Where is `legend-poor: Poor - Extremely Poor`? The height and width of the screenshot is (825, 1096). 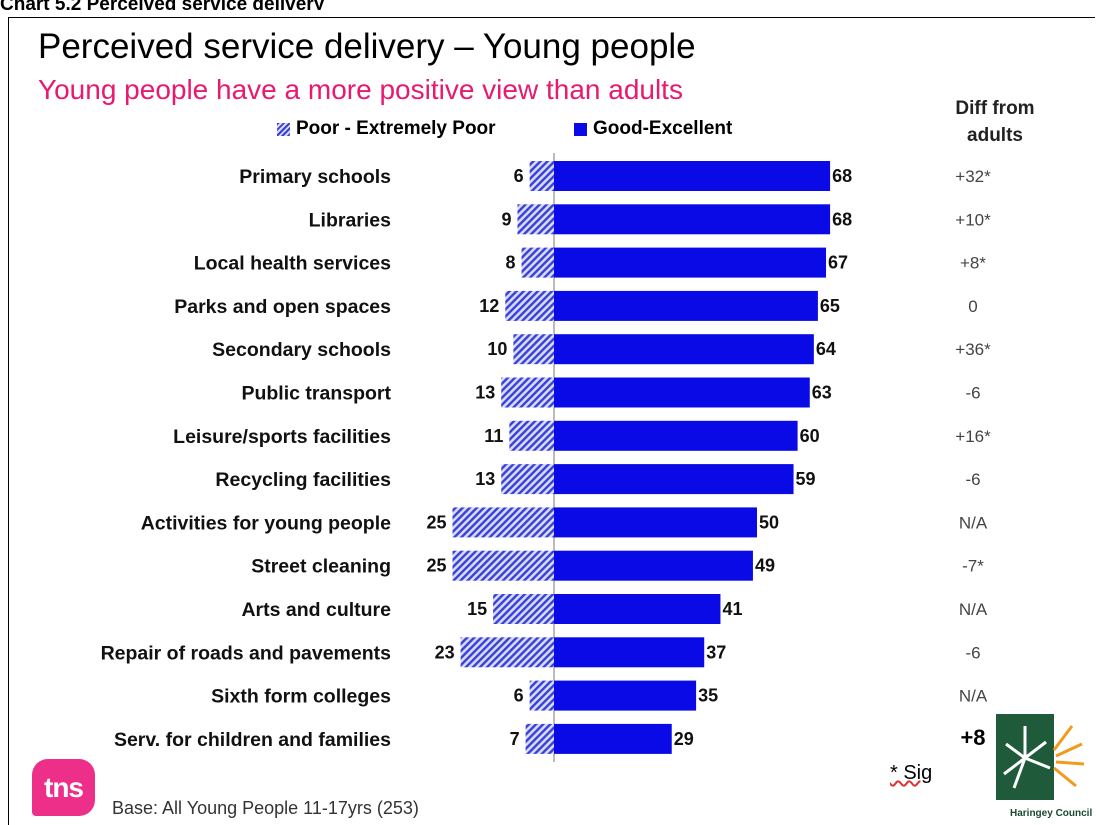 legend-poor: Poor - Extremely Poor is located at coordinates (386, 129).